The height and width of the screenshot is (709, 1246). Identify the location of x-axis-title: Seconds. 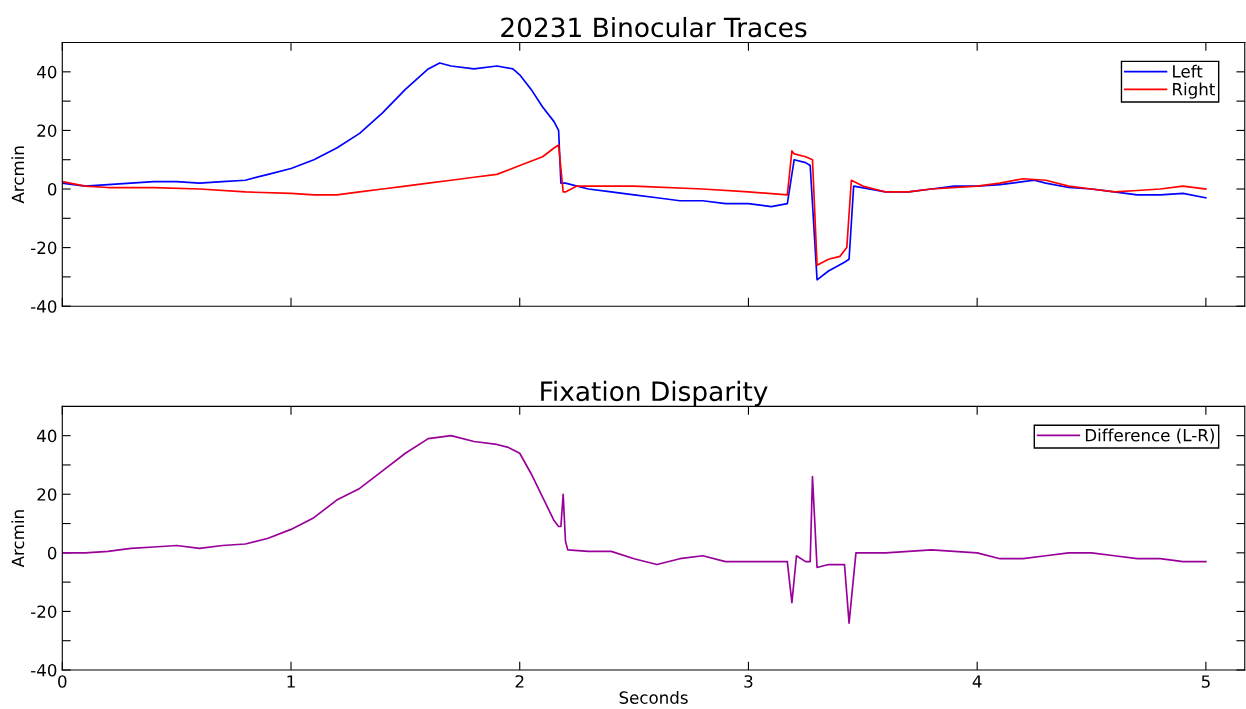
(653, 697).